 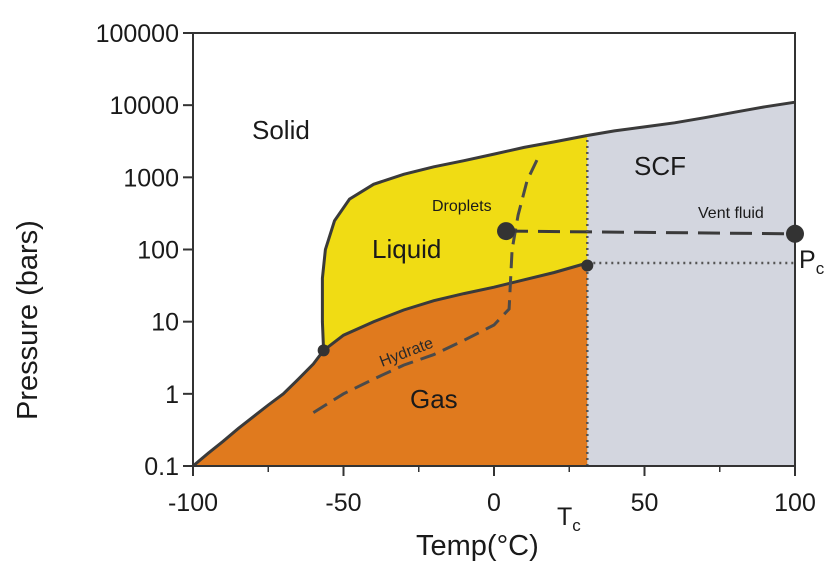 I want to click on droplets-marker, so click(x=506, y=231).